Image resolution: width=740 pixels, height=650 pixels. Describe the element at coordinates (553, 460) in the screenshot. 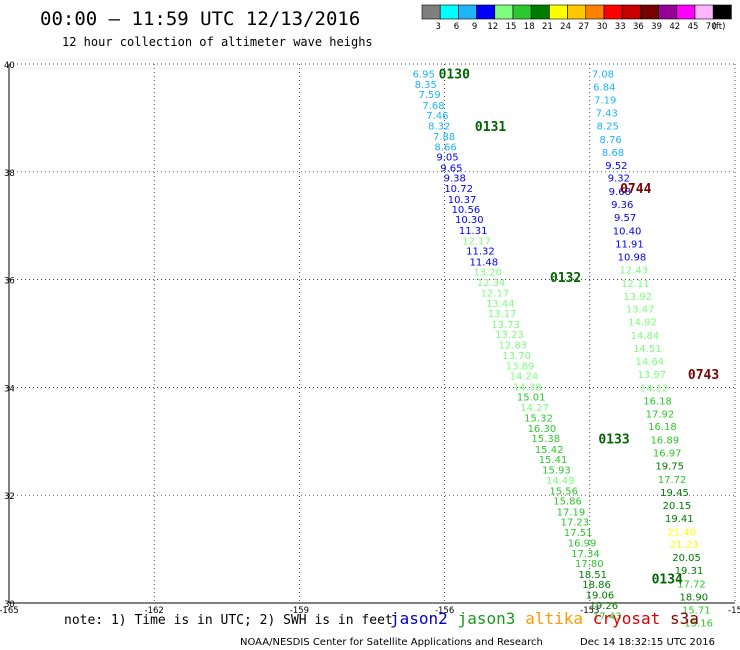

I see `swh-value-label: 15.41` at that location.